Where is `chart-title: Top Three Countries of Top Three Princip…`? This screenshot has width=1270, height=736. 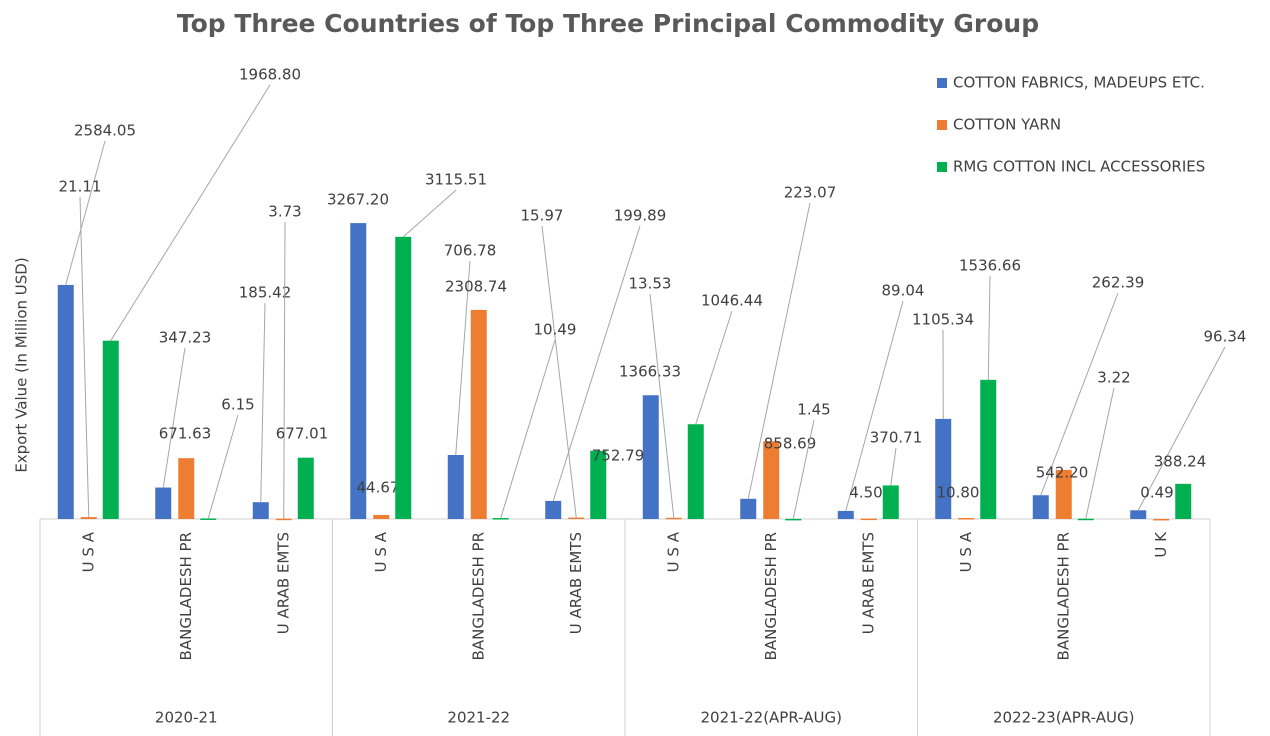 chart-title: Top Three Countries of Top Three Princip… is located at coordinates (608, 23).